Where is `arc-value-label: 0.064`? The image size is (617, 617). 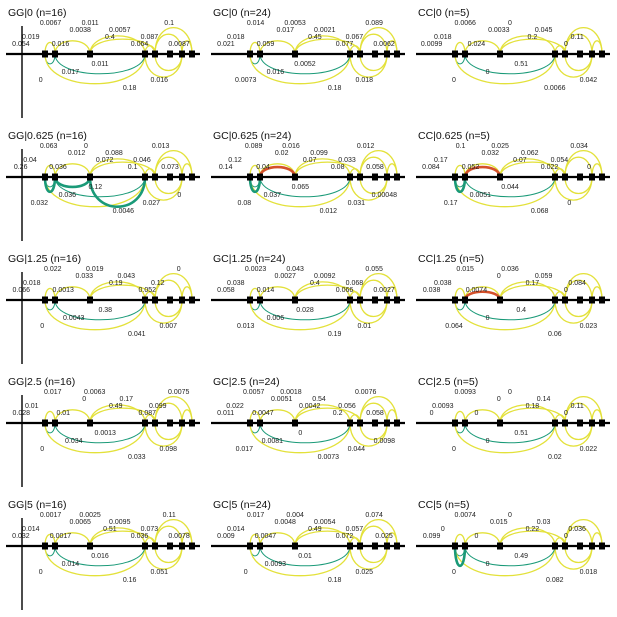 arc-value-label: 0.064 is located at coordinates (454, 326).